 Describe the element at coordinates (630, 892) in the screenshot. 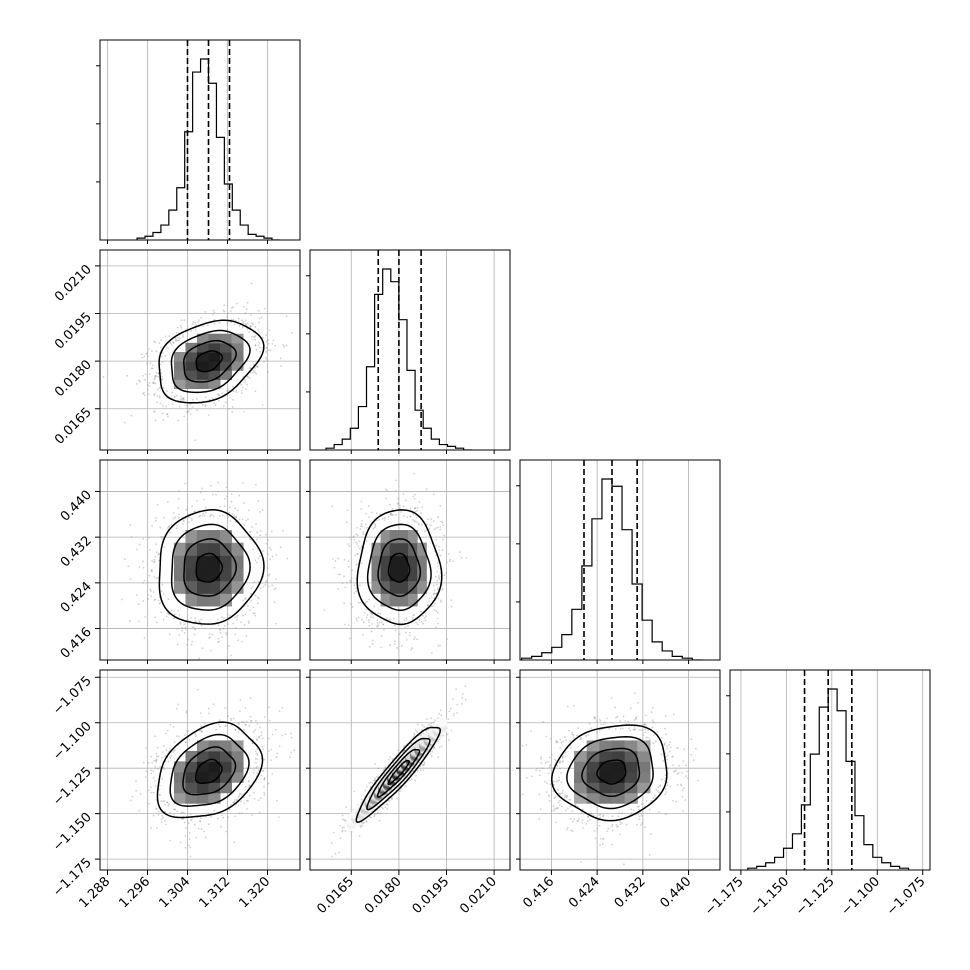

I see `x-tick-label: 0.432` at that location.